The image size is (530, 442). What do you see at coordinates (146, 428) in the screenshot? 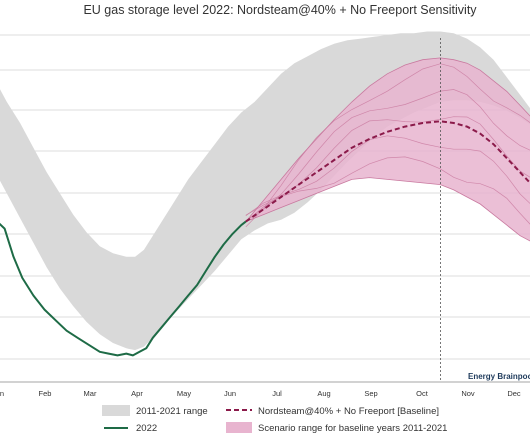
I see `legend-2022-label: 2022` at bounding box center [146, 428].